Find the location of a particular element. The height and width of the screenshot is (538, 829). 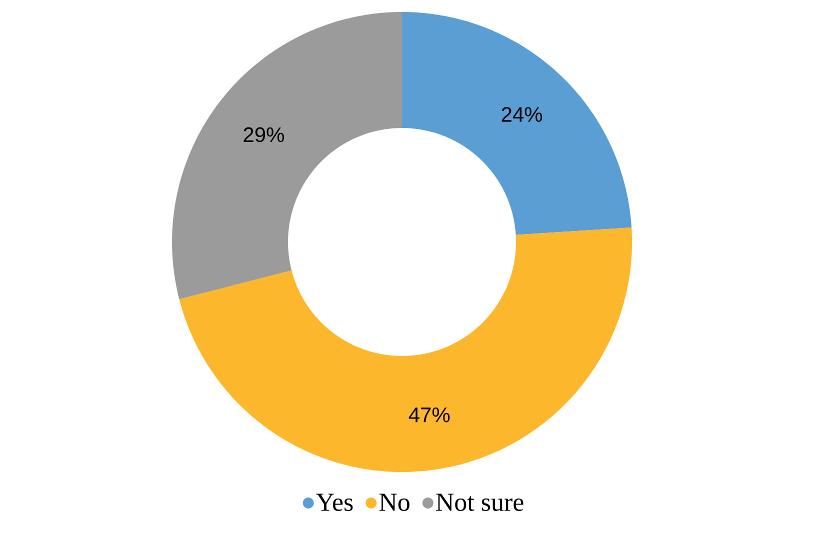

data-label: 24% is located at coordinates (522, 114).